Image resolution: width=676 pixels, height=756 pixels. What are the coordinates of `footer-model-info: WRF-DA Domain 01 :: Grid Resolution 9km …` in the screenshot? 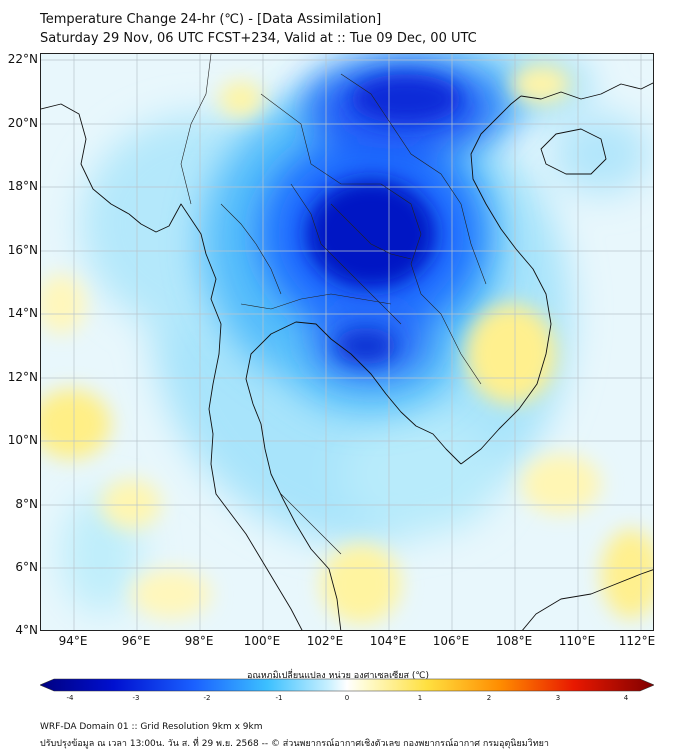 It's located at (151, 727).